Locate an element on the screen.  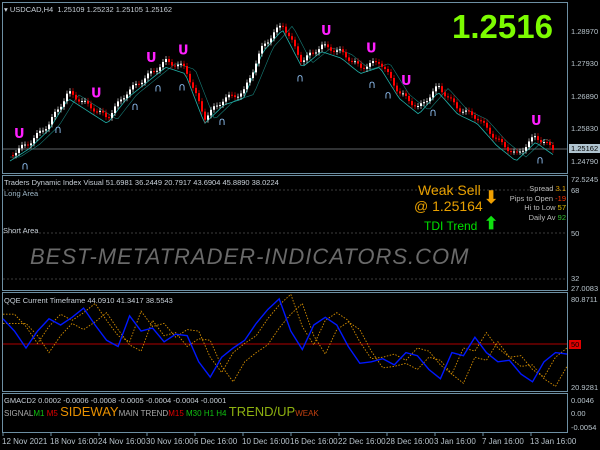
tdi-axis: 50 is located at coordinates (575, 233).